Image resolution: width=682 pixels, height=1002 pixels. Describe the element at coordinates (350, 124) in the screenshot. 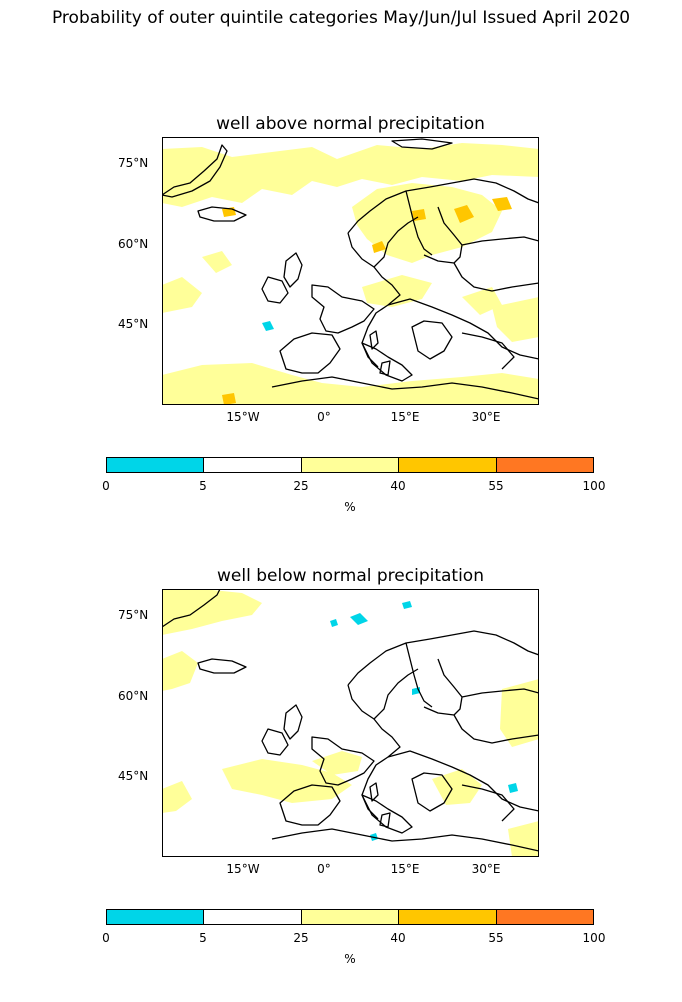

I see `panel-title: well above normal precipitation` at that location.